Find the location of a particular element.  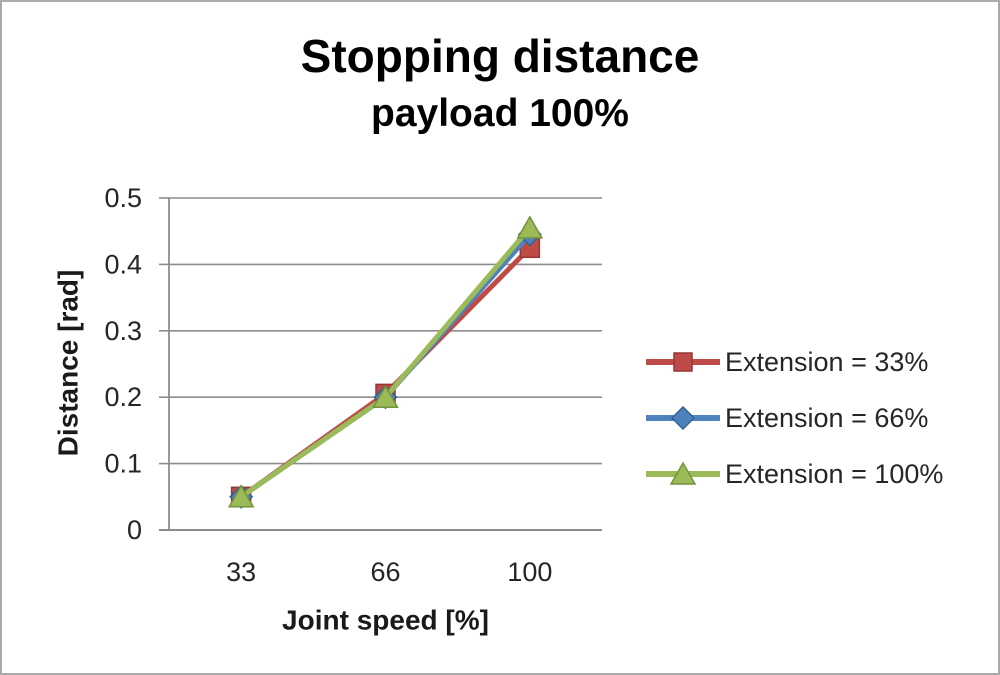

x-tick-label: 100 is located at coordinates (529, 572).